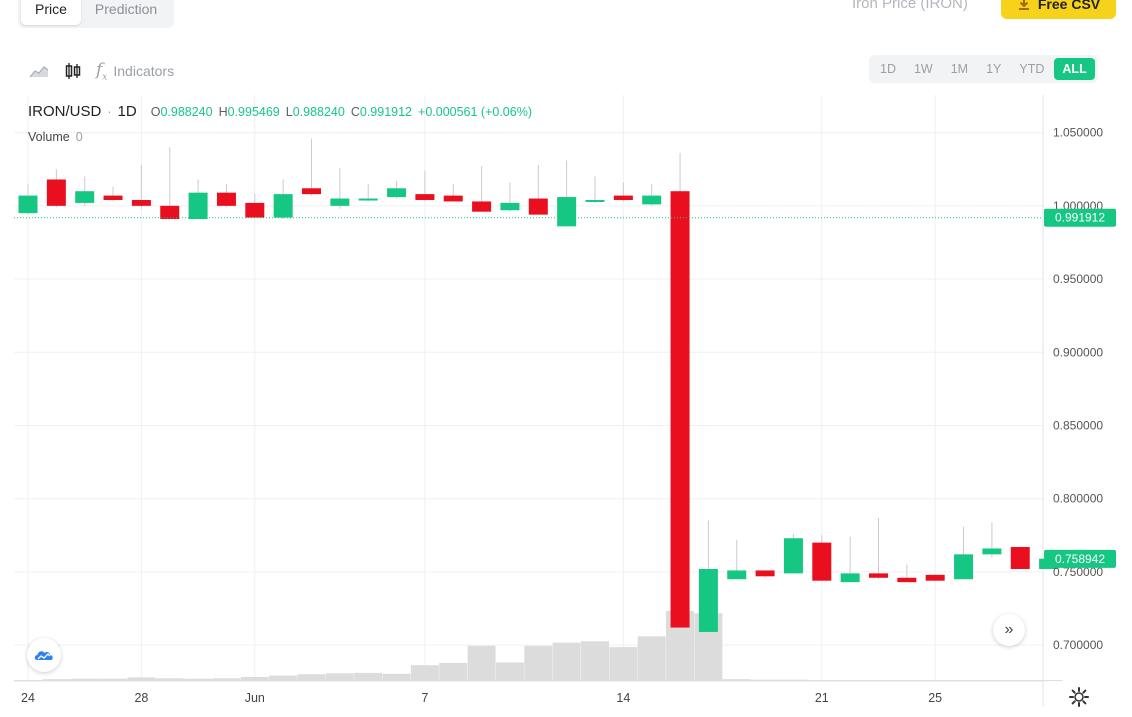 This screenshot has height=717, width=1132. What do you see at coordinates (1074, 69) in the screenshot?
I see `range-all: ALL` at bounding box center [1074, 69].